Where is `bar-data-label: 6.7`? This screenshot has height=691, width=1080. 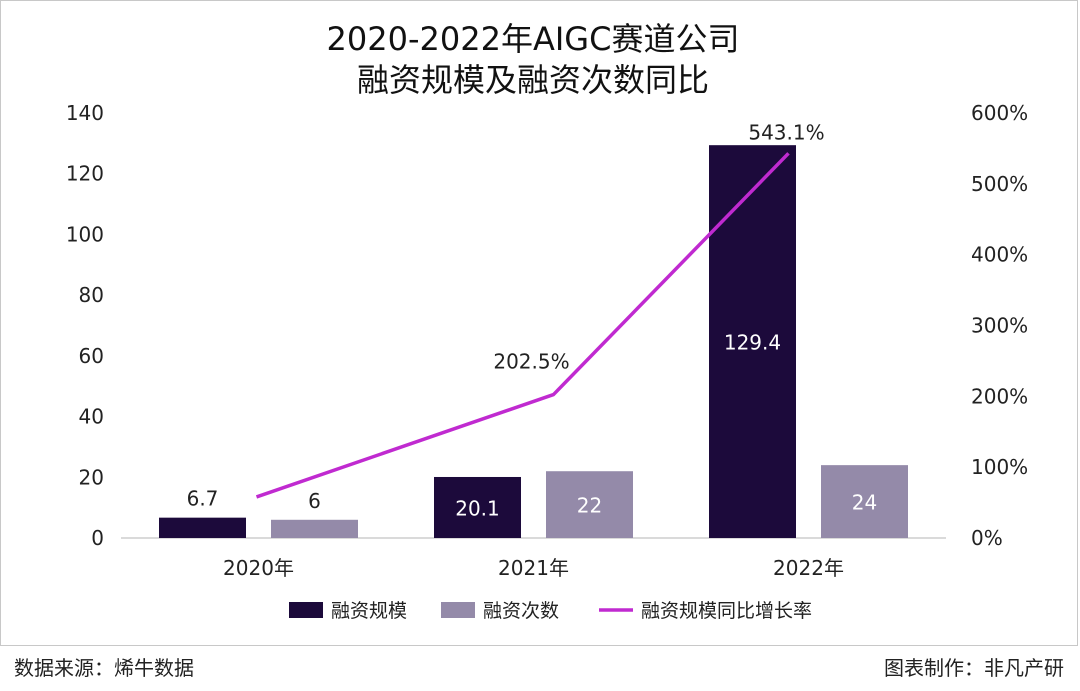
bar-data-label: 6.7 is located at coordinates (203, 499).